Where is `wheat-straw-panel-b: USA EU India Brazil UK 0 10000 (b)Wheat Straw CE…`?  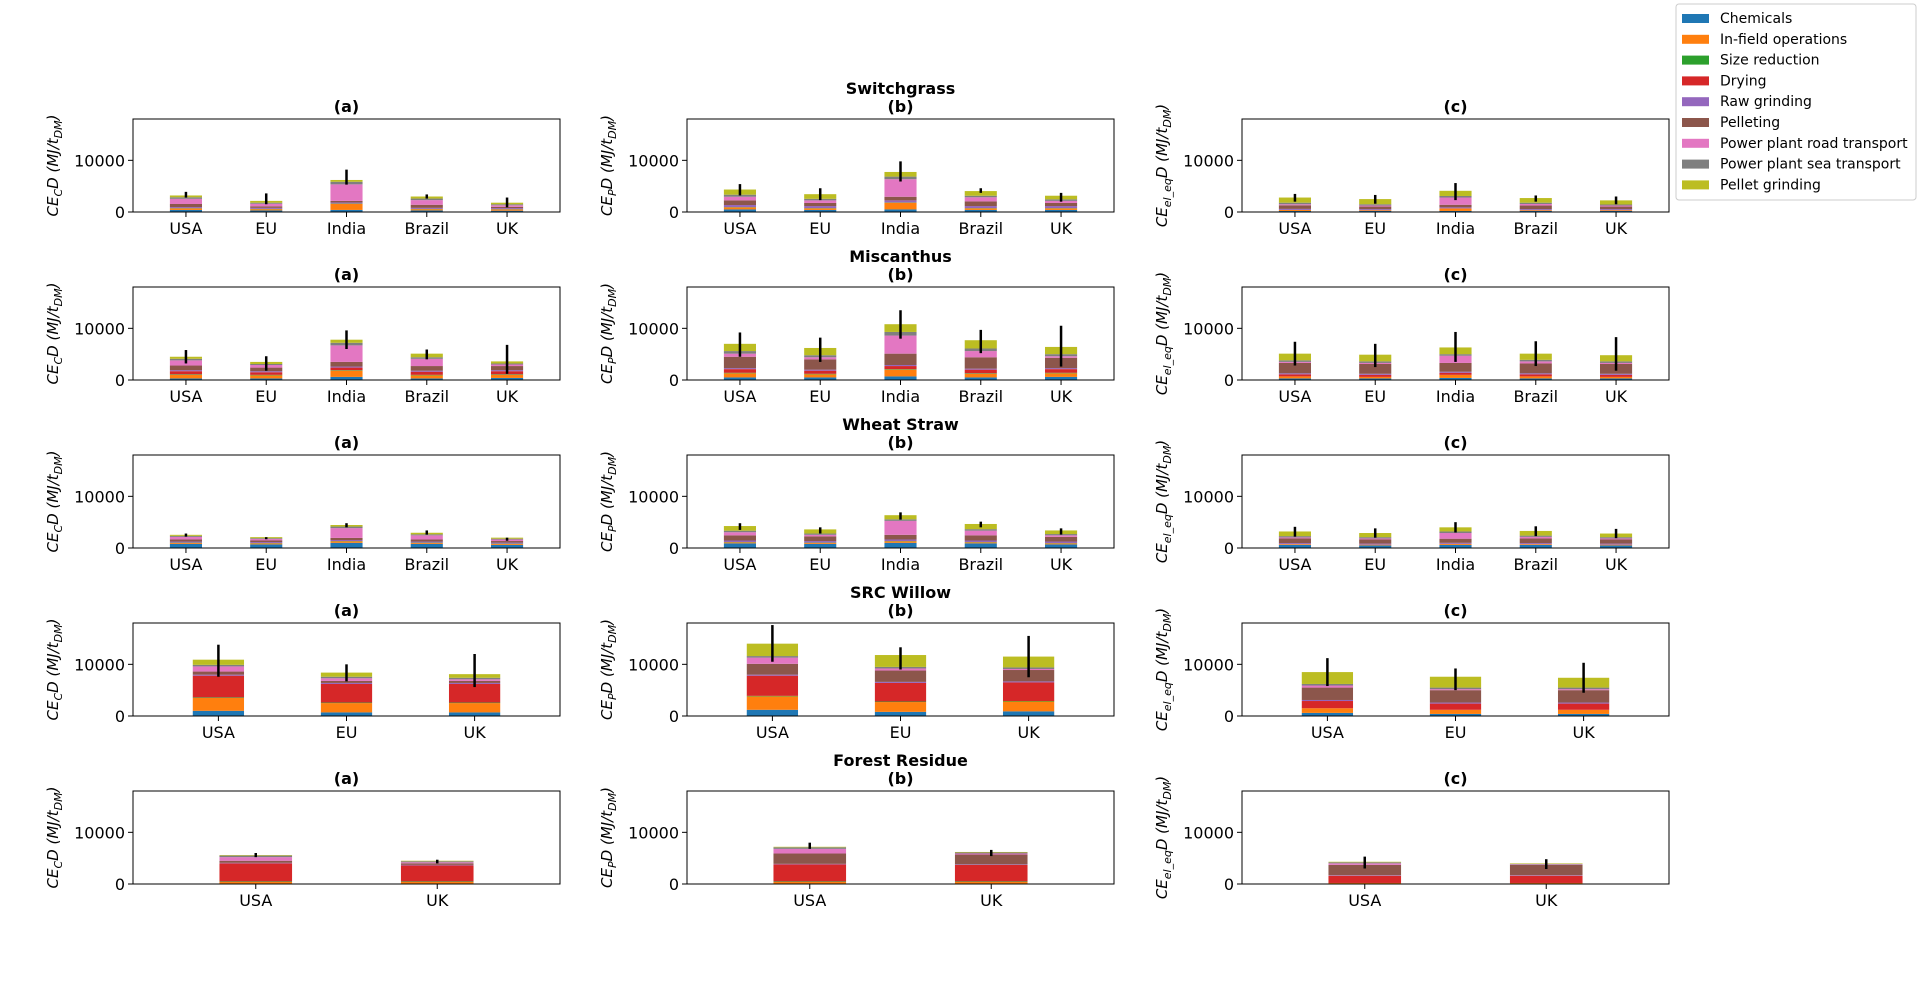 wheat-straw-panel-b: USA EU India Brazil UK 0 10000 (b)Wheat Straw CE… is located at coordinates (856, 494).